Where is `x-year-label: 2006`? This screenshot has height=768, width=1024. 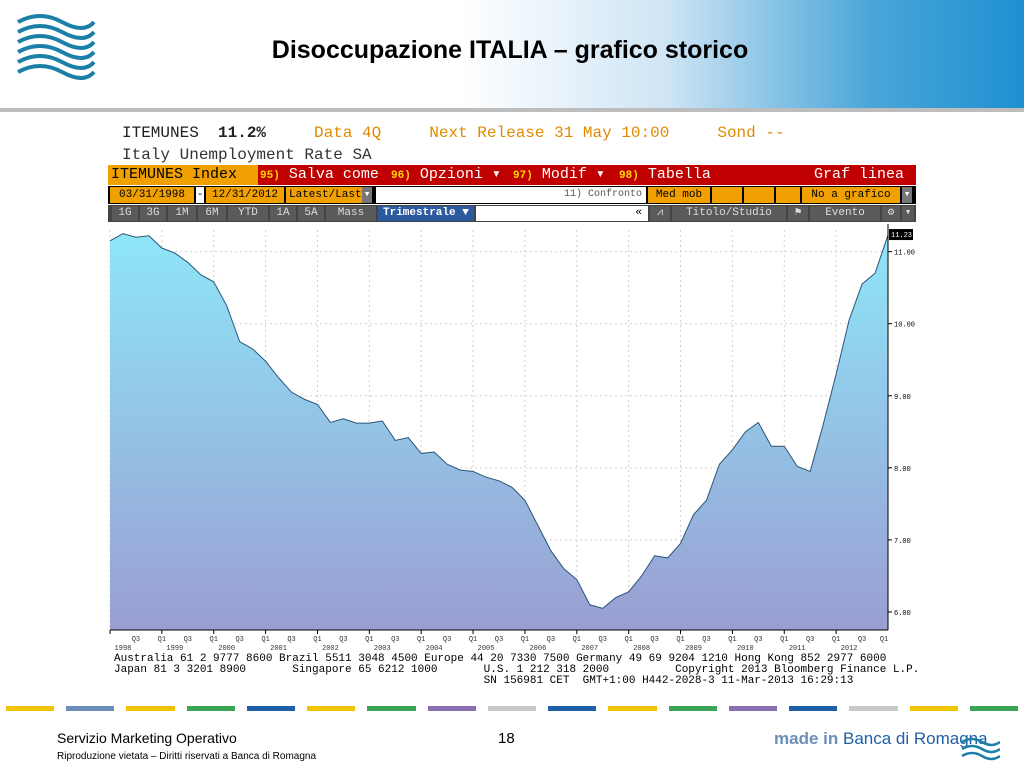 x-year-label: 2006 is located at coordinates (537, 648).